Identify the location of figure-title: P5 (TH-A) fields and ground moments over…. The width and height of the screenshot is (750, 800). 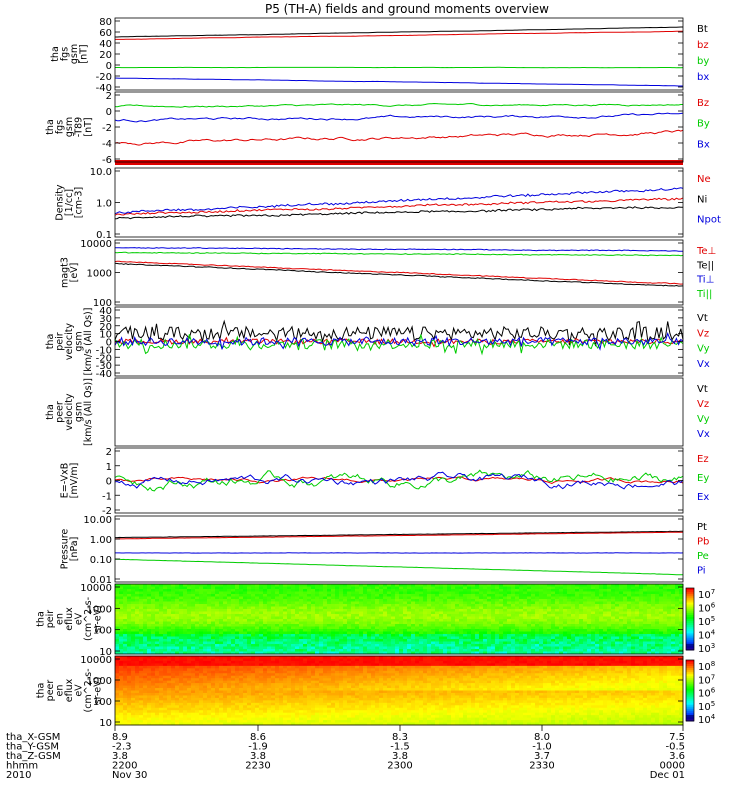
(407, 9).